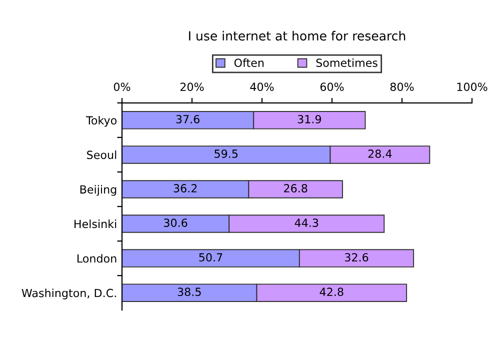 The image size is (500, 350). What do you see at coordinates (347, 62) in the screenshot?
I see `legend-label: Sometimes` at bounding box center [347, 62].